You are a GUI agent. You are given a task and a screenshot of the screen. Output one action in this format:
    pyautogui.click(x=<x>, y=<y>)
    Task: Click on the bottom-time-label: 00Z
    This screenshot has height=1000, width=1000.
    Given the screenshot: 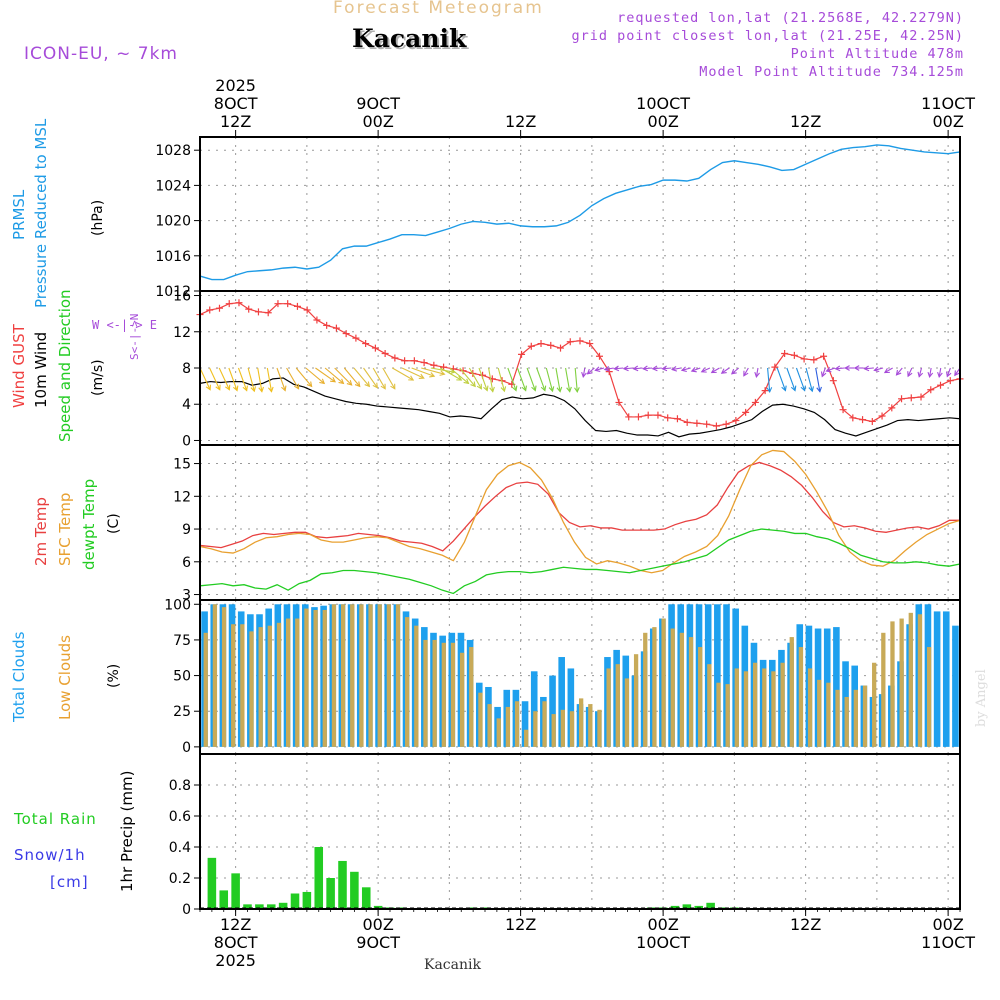 What is the action you would take?
    pyautogui.click(x=947, y=924)
    